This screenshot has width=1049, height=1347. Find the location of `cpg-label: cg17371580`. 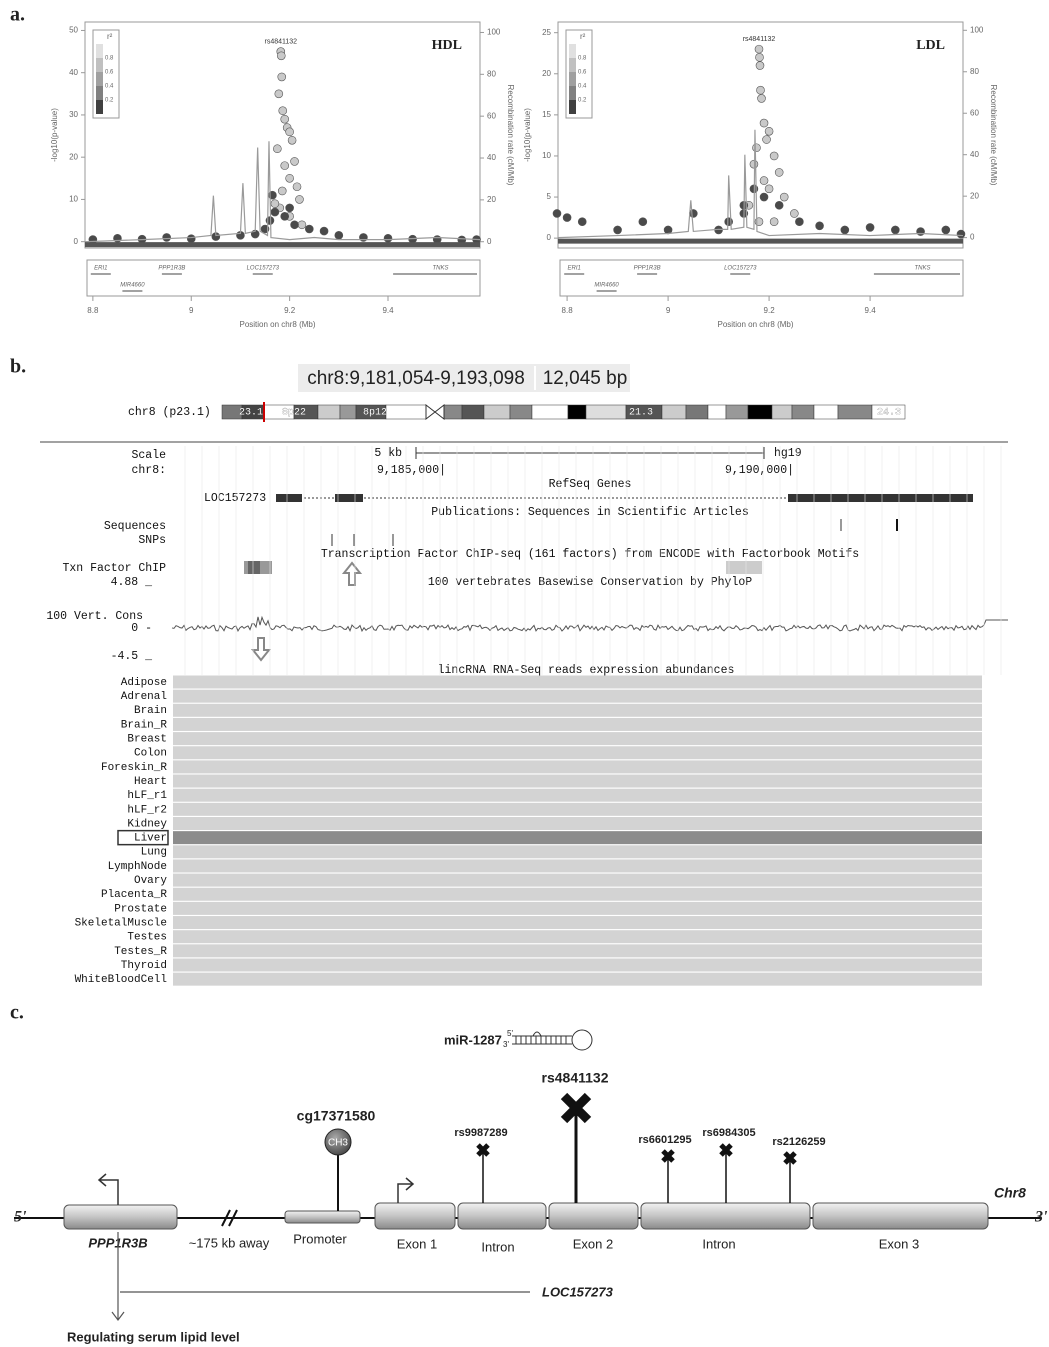

cpg-label: cg17371580 is located at coordinates (336, 1116).